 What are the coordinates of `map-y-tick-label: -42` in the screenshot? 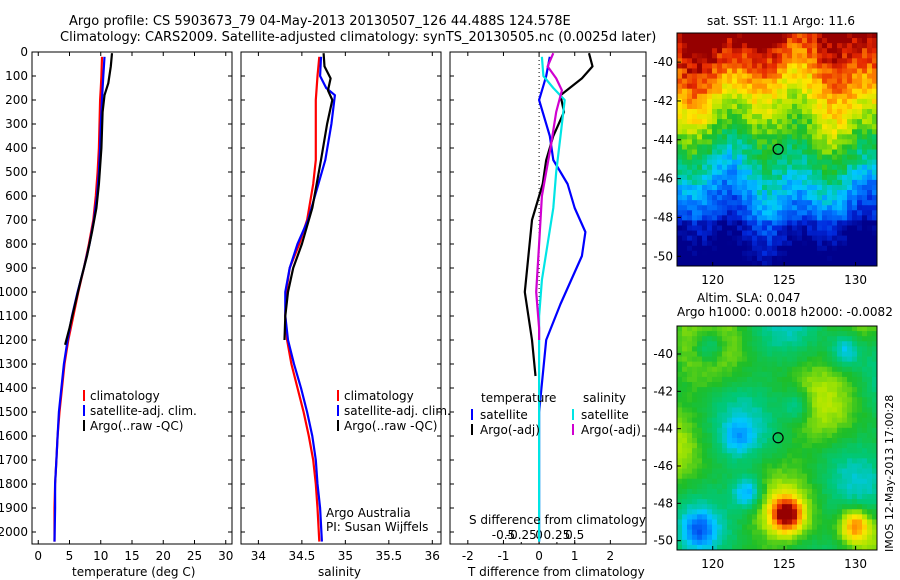 It's located at (663, 391).